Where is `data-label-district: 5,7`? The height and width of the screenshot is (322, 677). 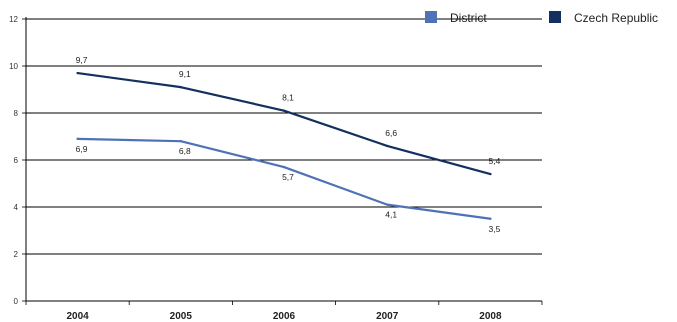
data-label-district: 5,7 is located at coordinates (288, 177).